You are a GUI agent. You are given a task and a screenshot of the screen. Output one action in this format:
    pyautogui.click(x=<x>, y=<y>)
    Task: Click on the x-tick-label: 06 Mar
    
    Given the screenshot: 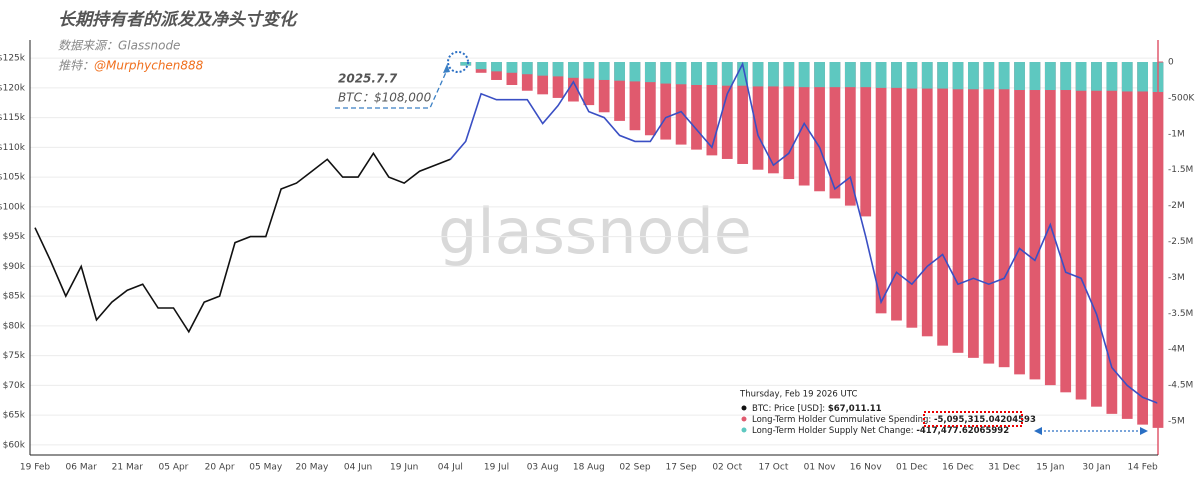 What is the action you would take?
    pyautogui.click(x=82, y=468)
    